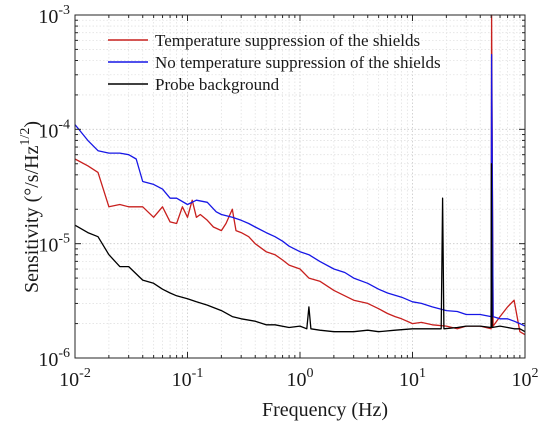 This screenshot has width=550, height=426. What do you see at coordinates (54, 244) in the screenshot?
I see `y-tick-label: 10⁻⁵` at bounding box center [54, 244].